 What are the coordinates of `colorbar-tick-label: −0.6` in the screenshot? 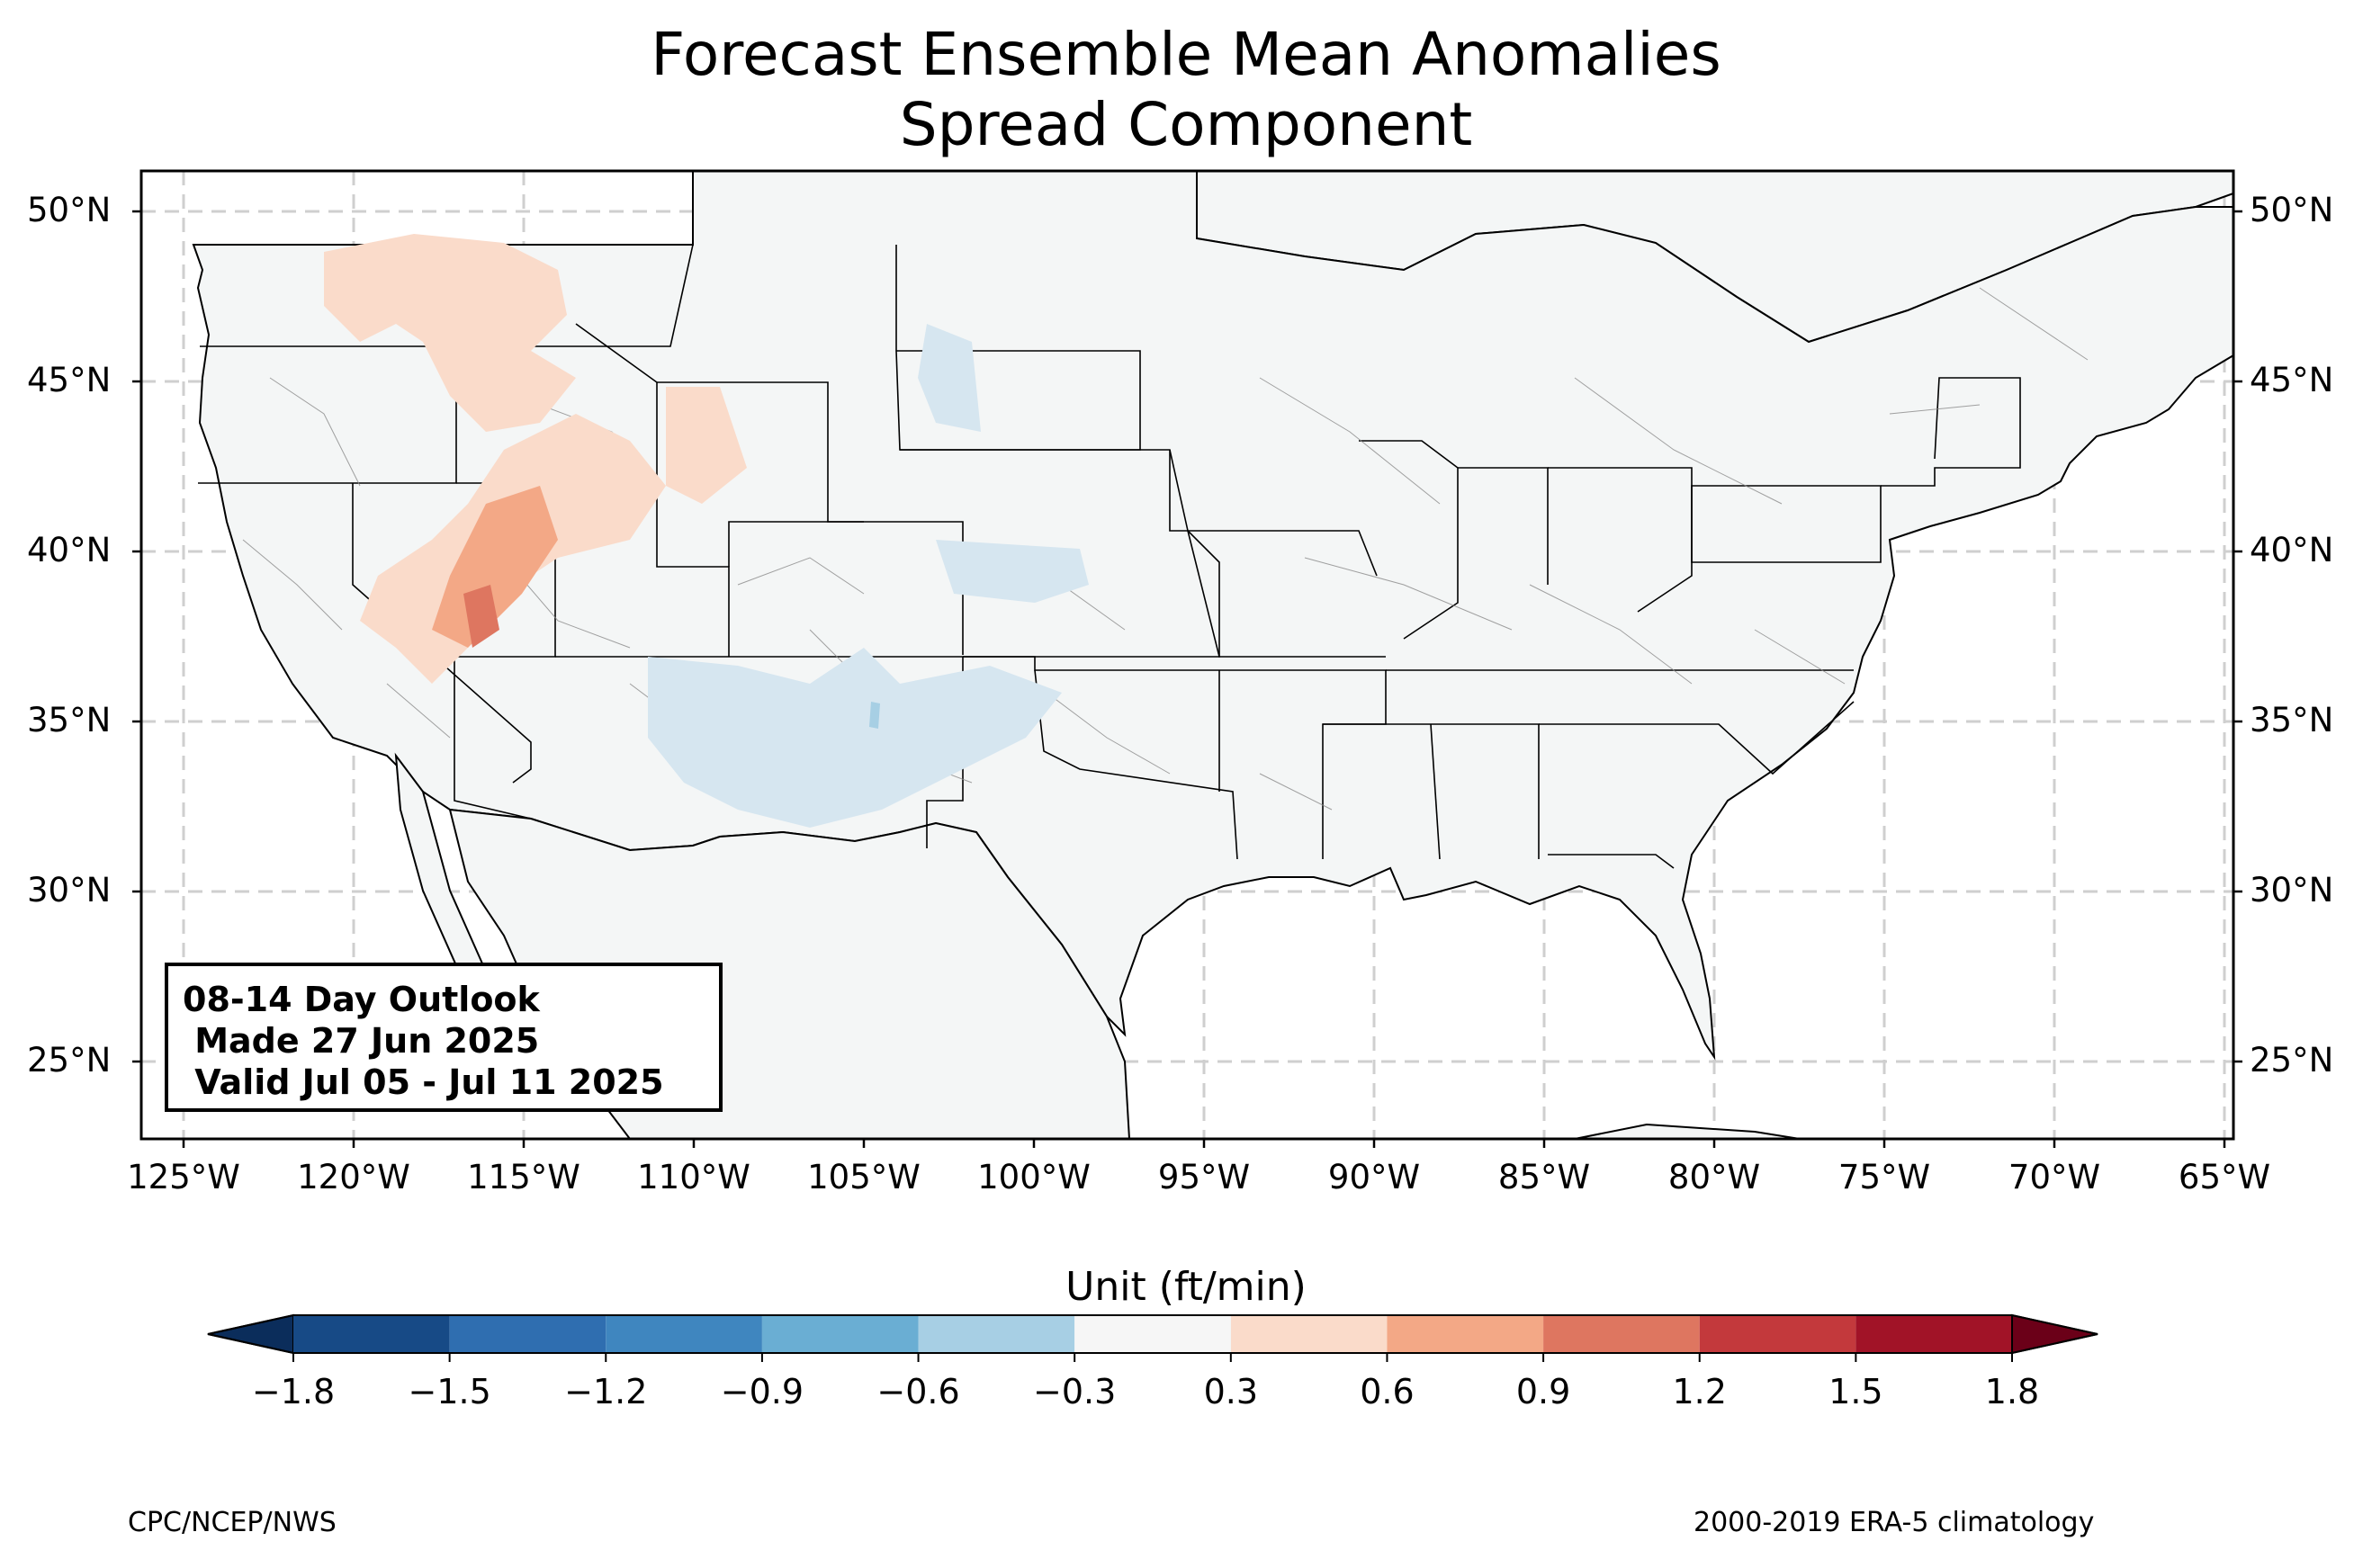 It's located at (918, 1391).